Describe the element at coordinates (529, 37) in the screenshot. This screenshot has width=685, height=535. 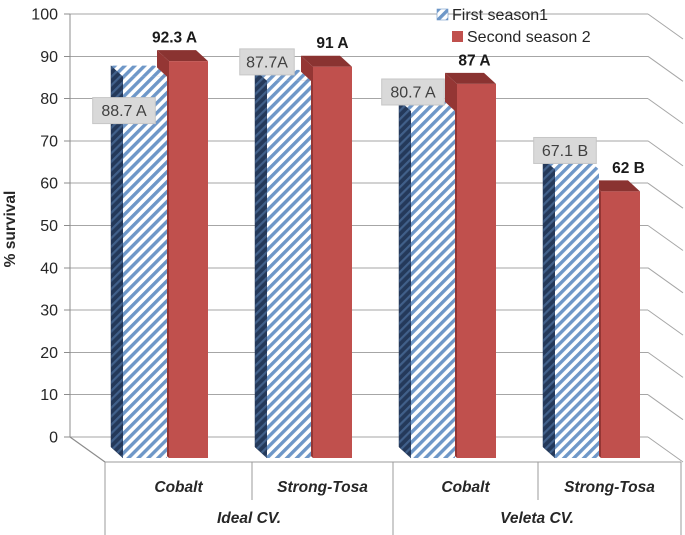
I see `legend-label: Second season 2` at that location.